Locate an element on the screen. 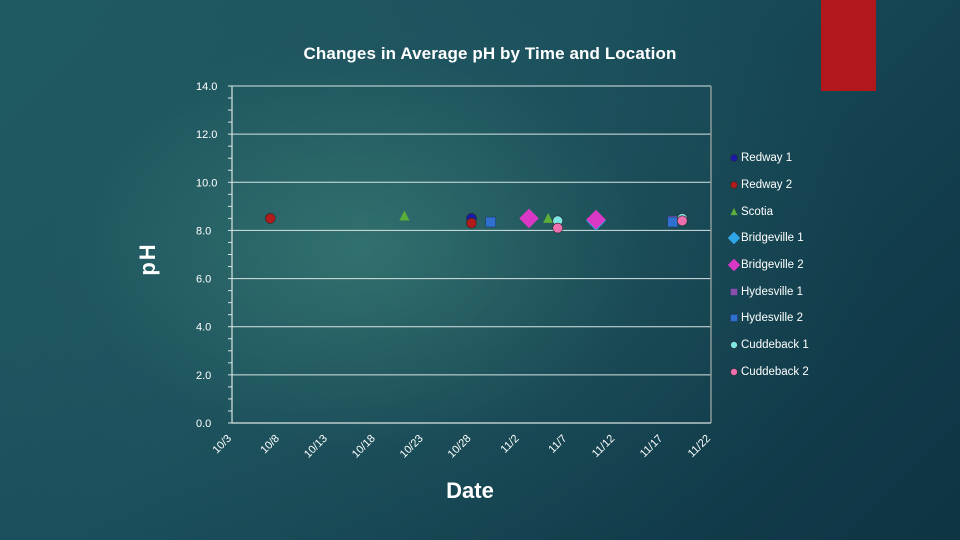 Image resolution: width=960 pixels, height=540 pixels. x-tick-label: 10/23 is located at coordinates (412, 447).